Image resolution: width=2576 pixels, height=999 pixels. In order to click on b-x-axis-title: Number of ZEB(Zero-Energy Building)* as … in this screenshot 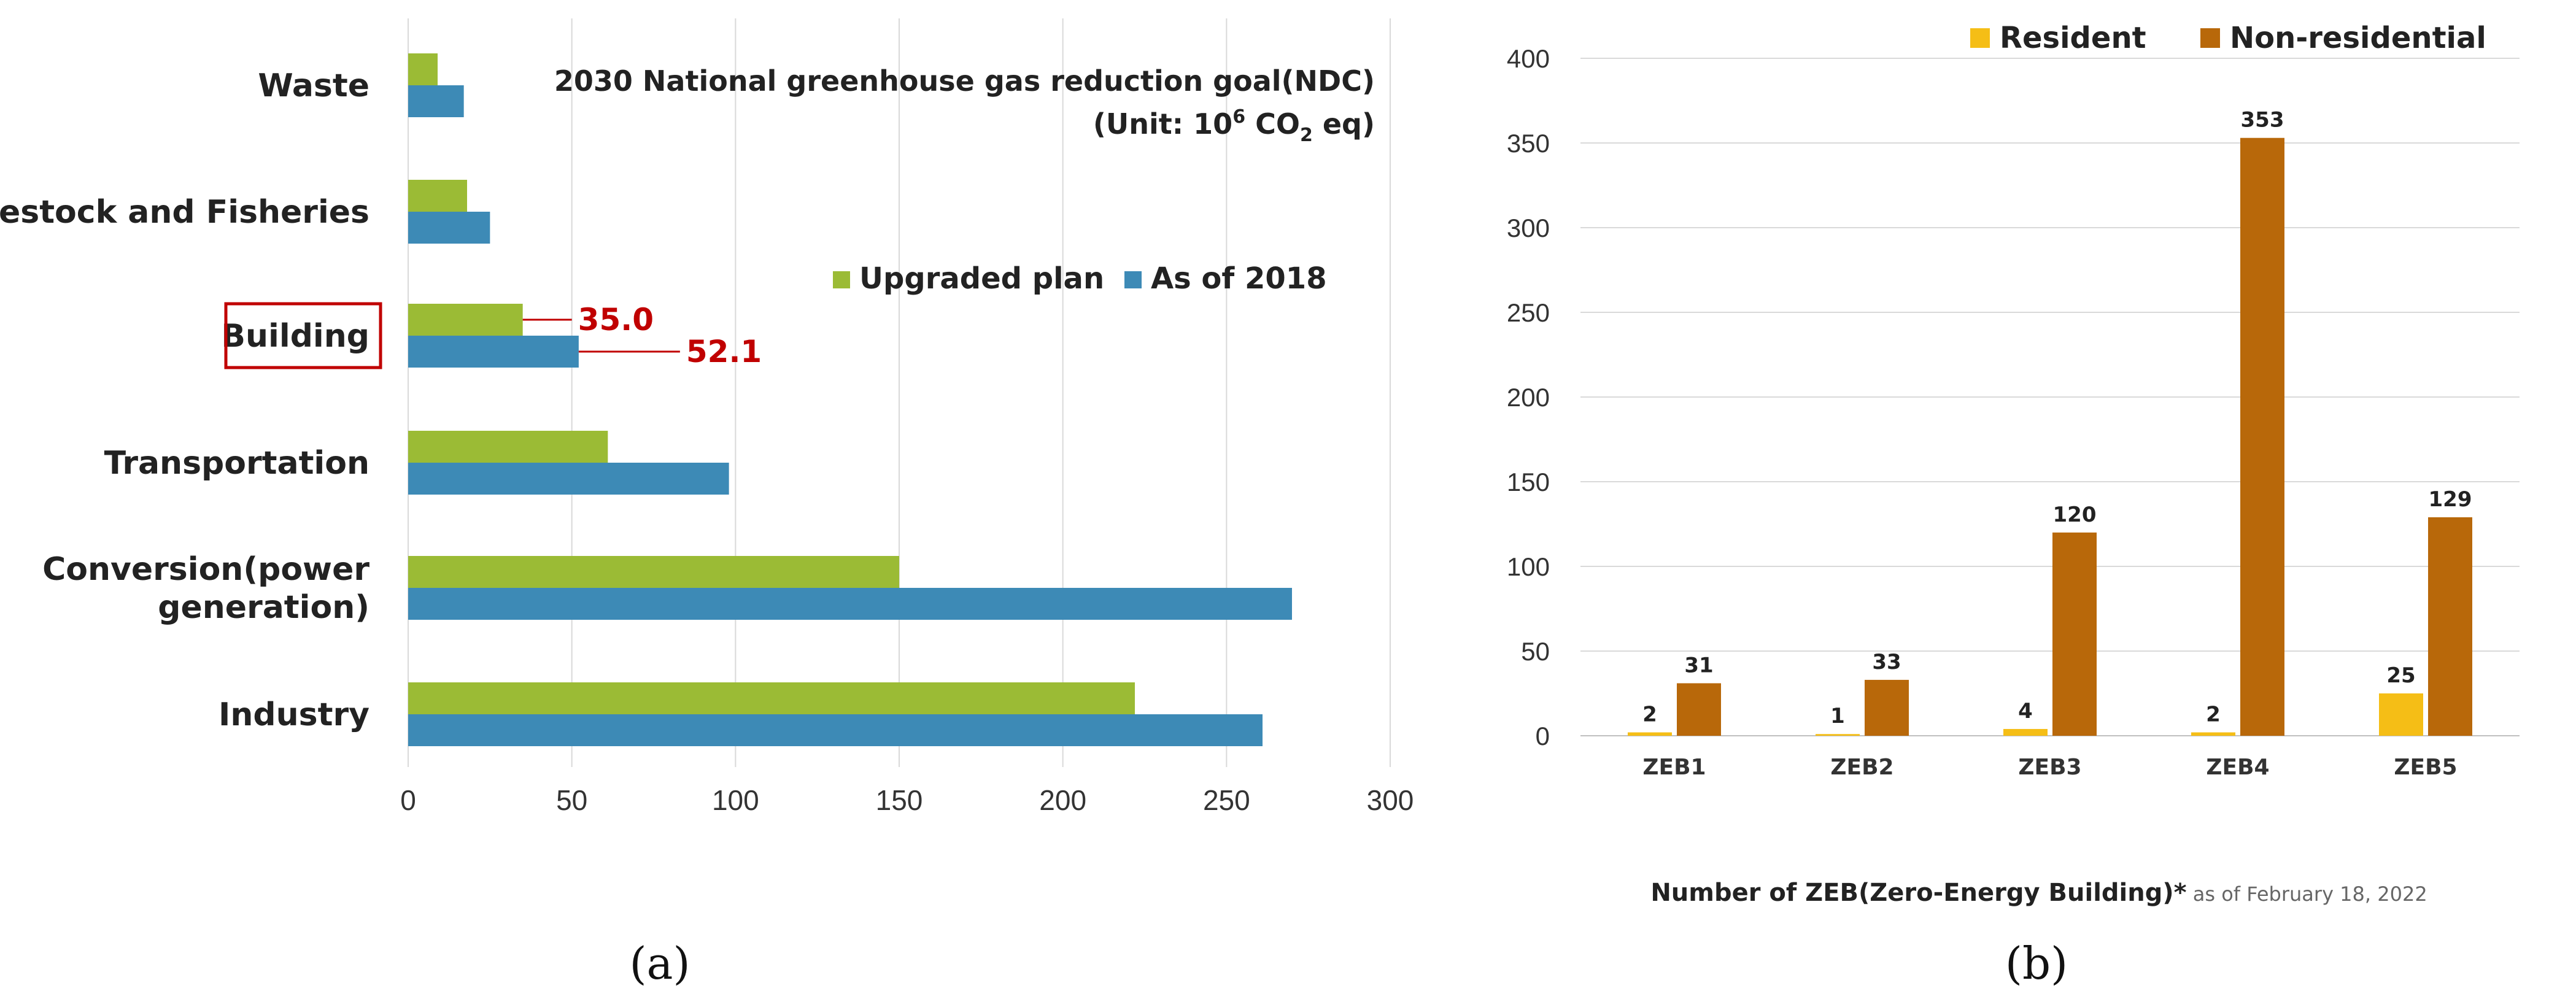, I will do `click(2039, 893)`.